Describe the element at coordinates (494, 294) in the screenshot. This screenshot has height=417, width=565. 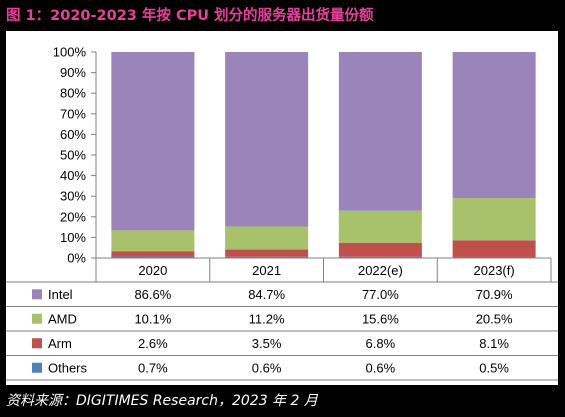
I see `data-label: 70.9%` at that location.